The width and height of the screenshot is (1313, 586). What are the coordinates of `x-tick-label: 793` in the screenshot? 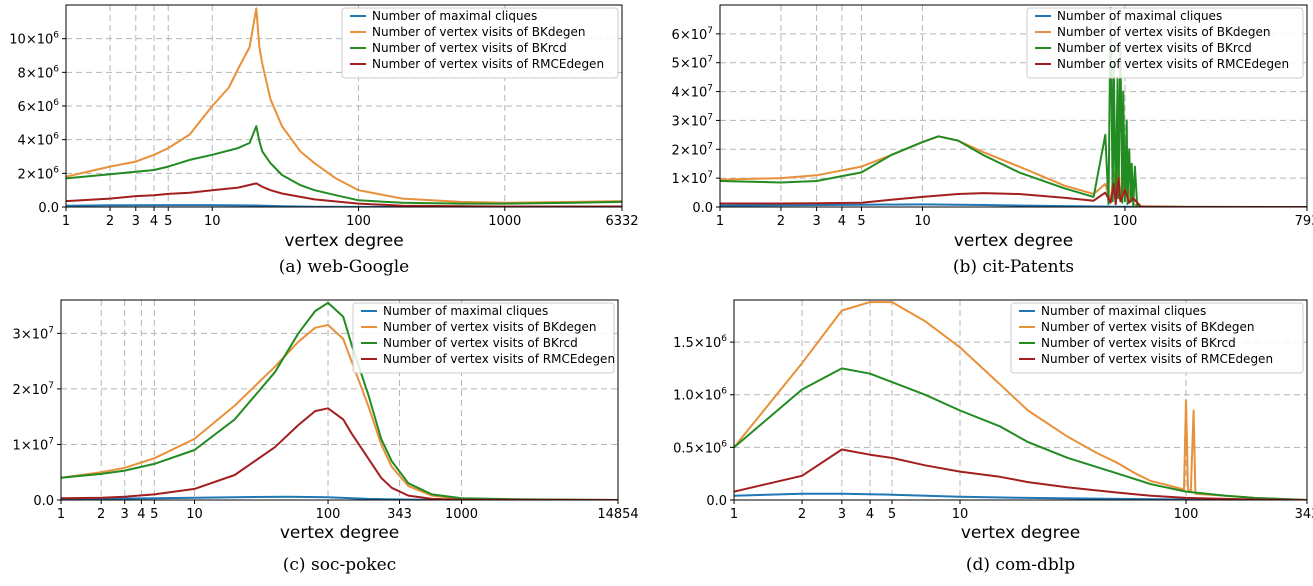 It's located at (1304, 221).